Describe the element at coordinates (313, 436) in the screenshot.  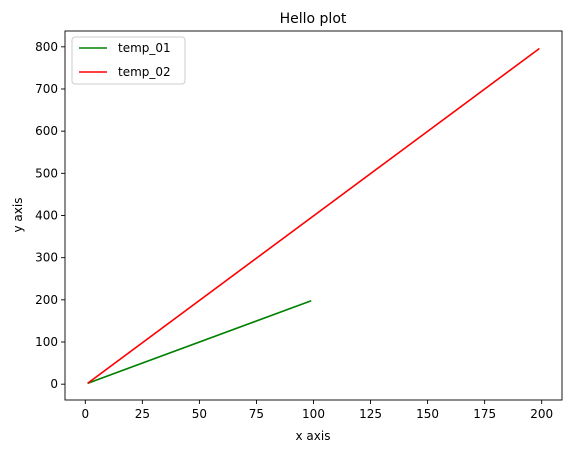
I see `x-axis-label: x axis` at that location.